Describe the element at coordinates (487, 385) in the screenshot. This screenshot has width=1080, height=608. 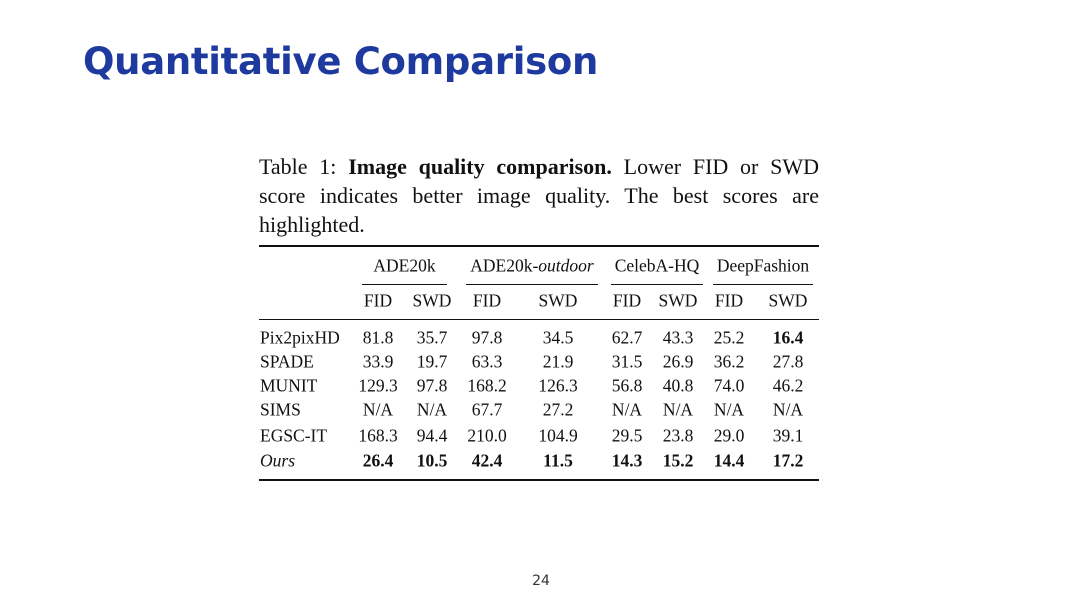
I see `table-cell: 168.2` at that location.